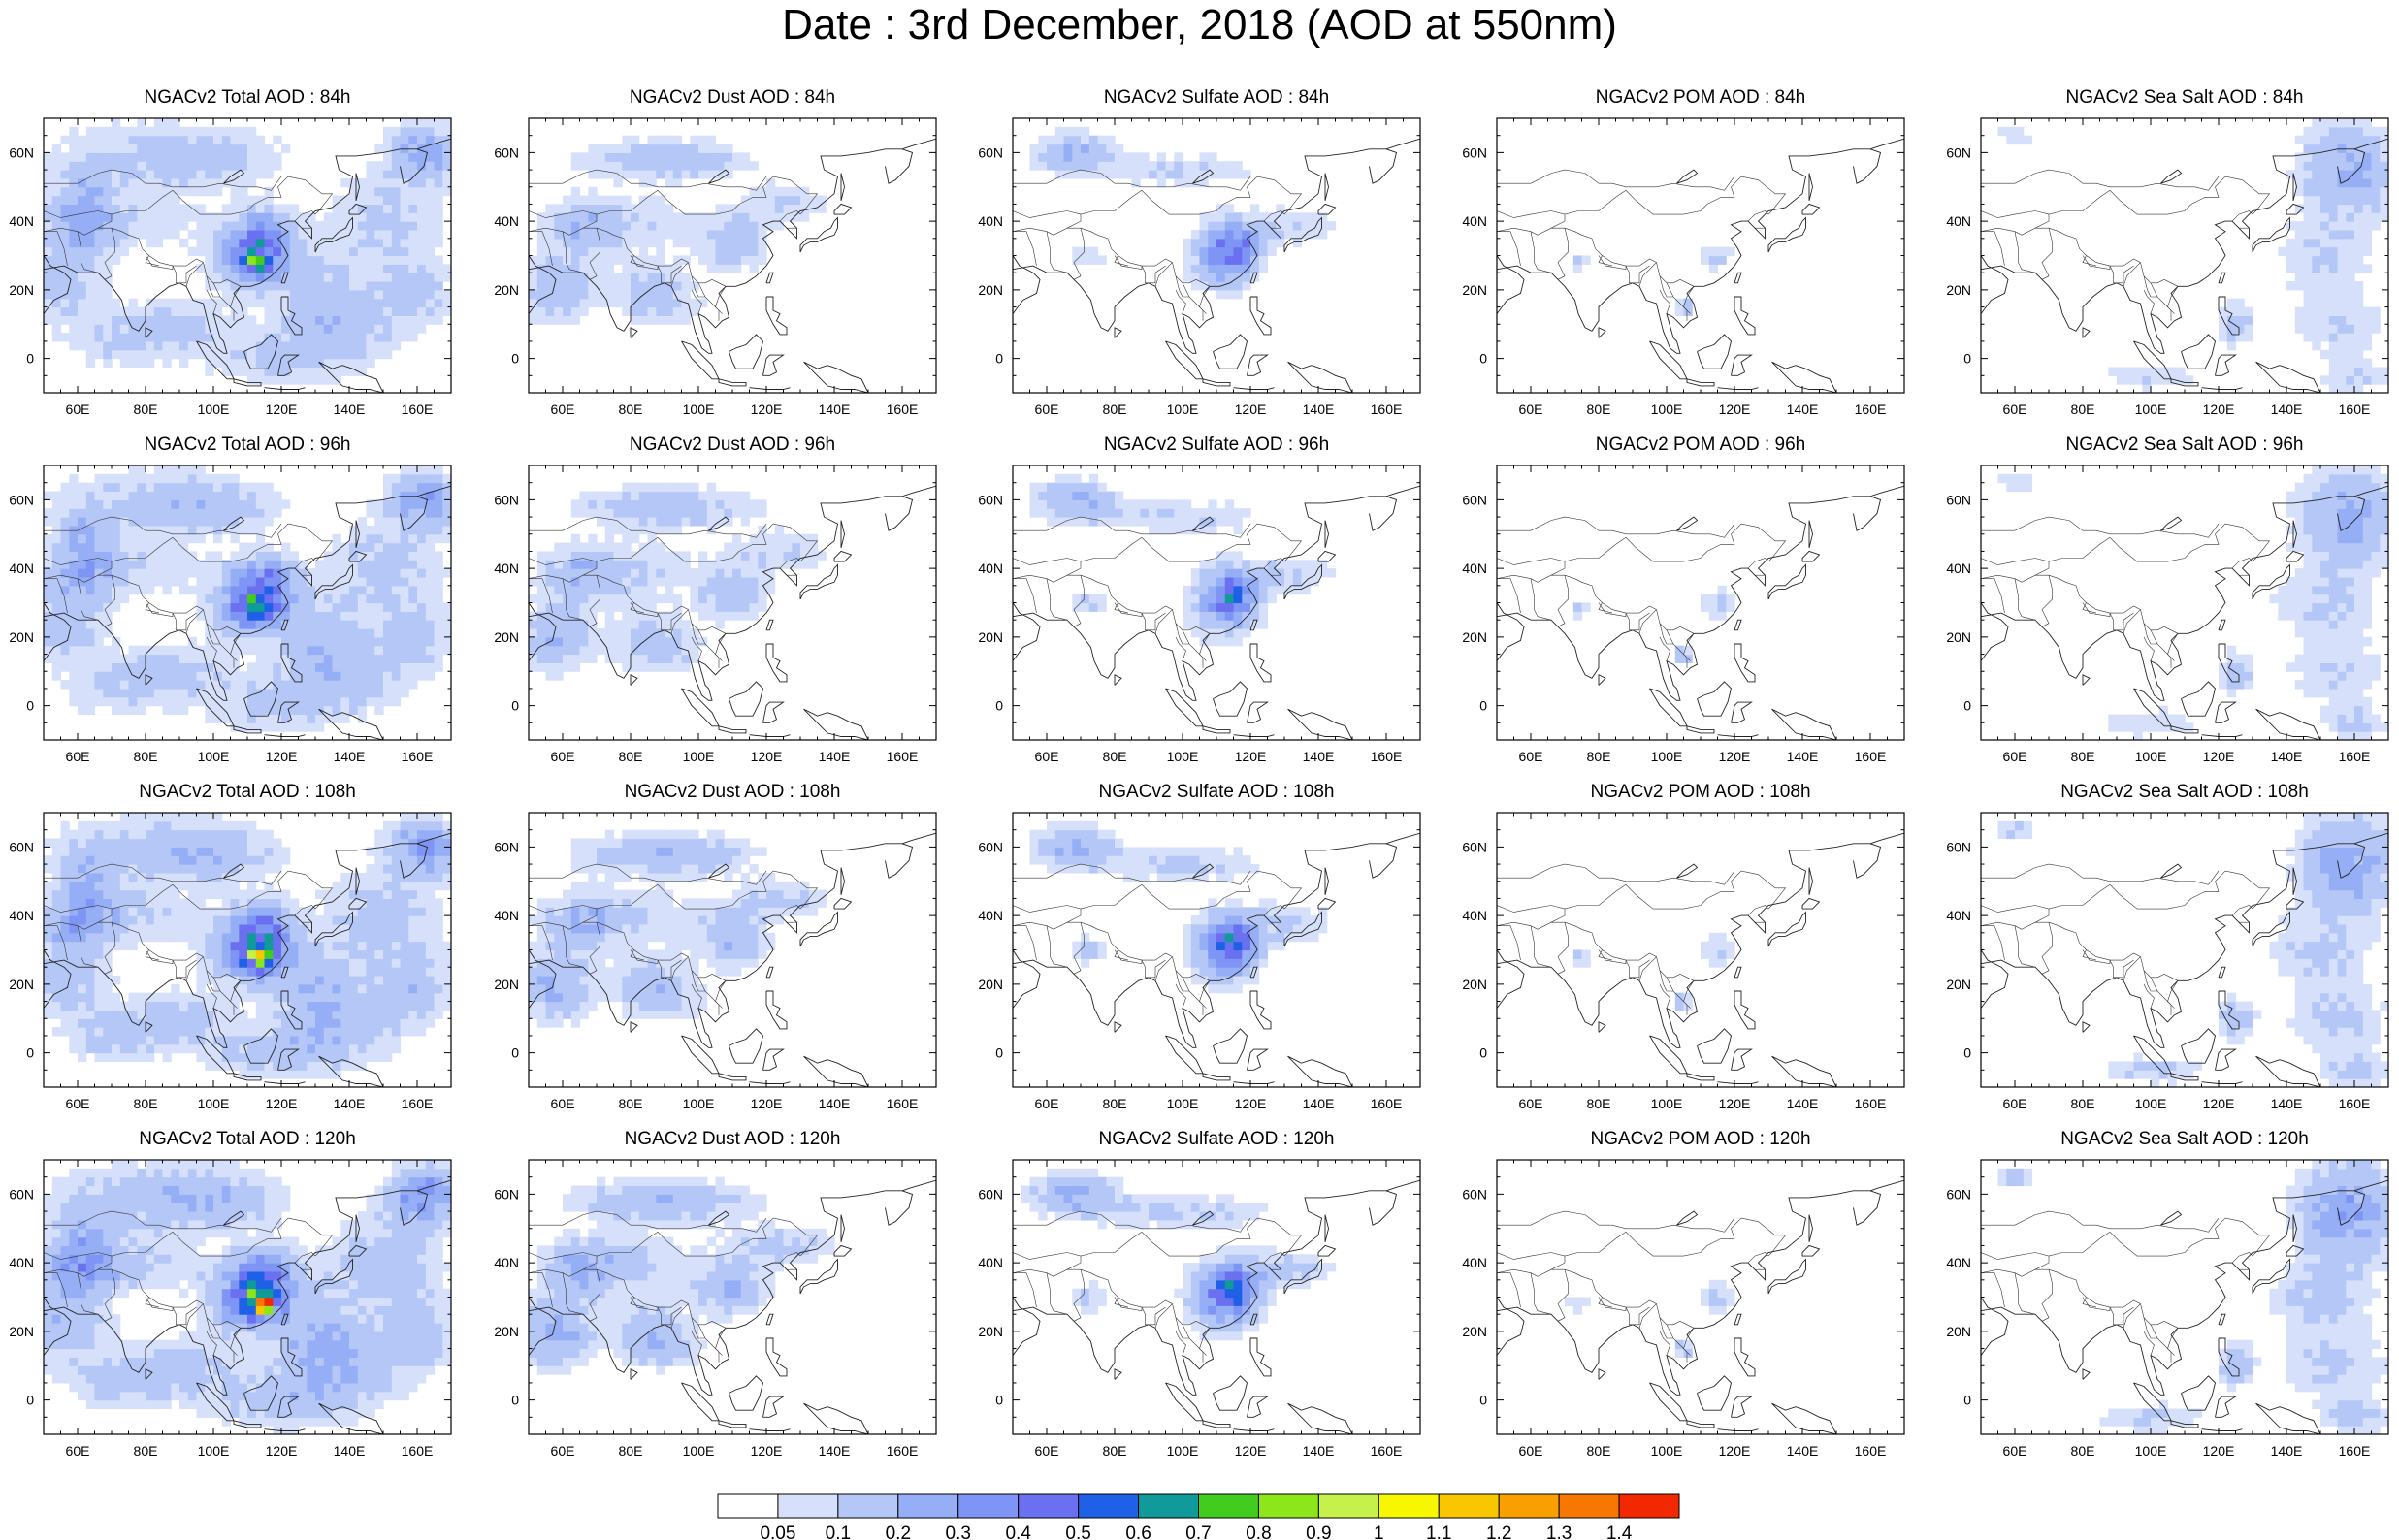 The height and width of the screenshot is (1540, 2399). Describe the element at coordinates (1701, 97) in the screenshot. I see `panel-title: NGACv2 POM AOD : 84h` at that location.